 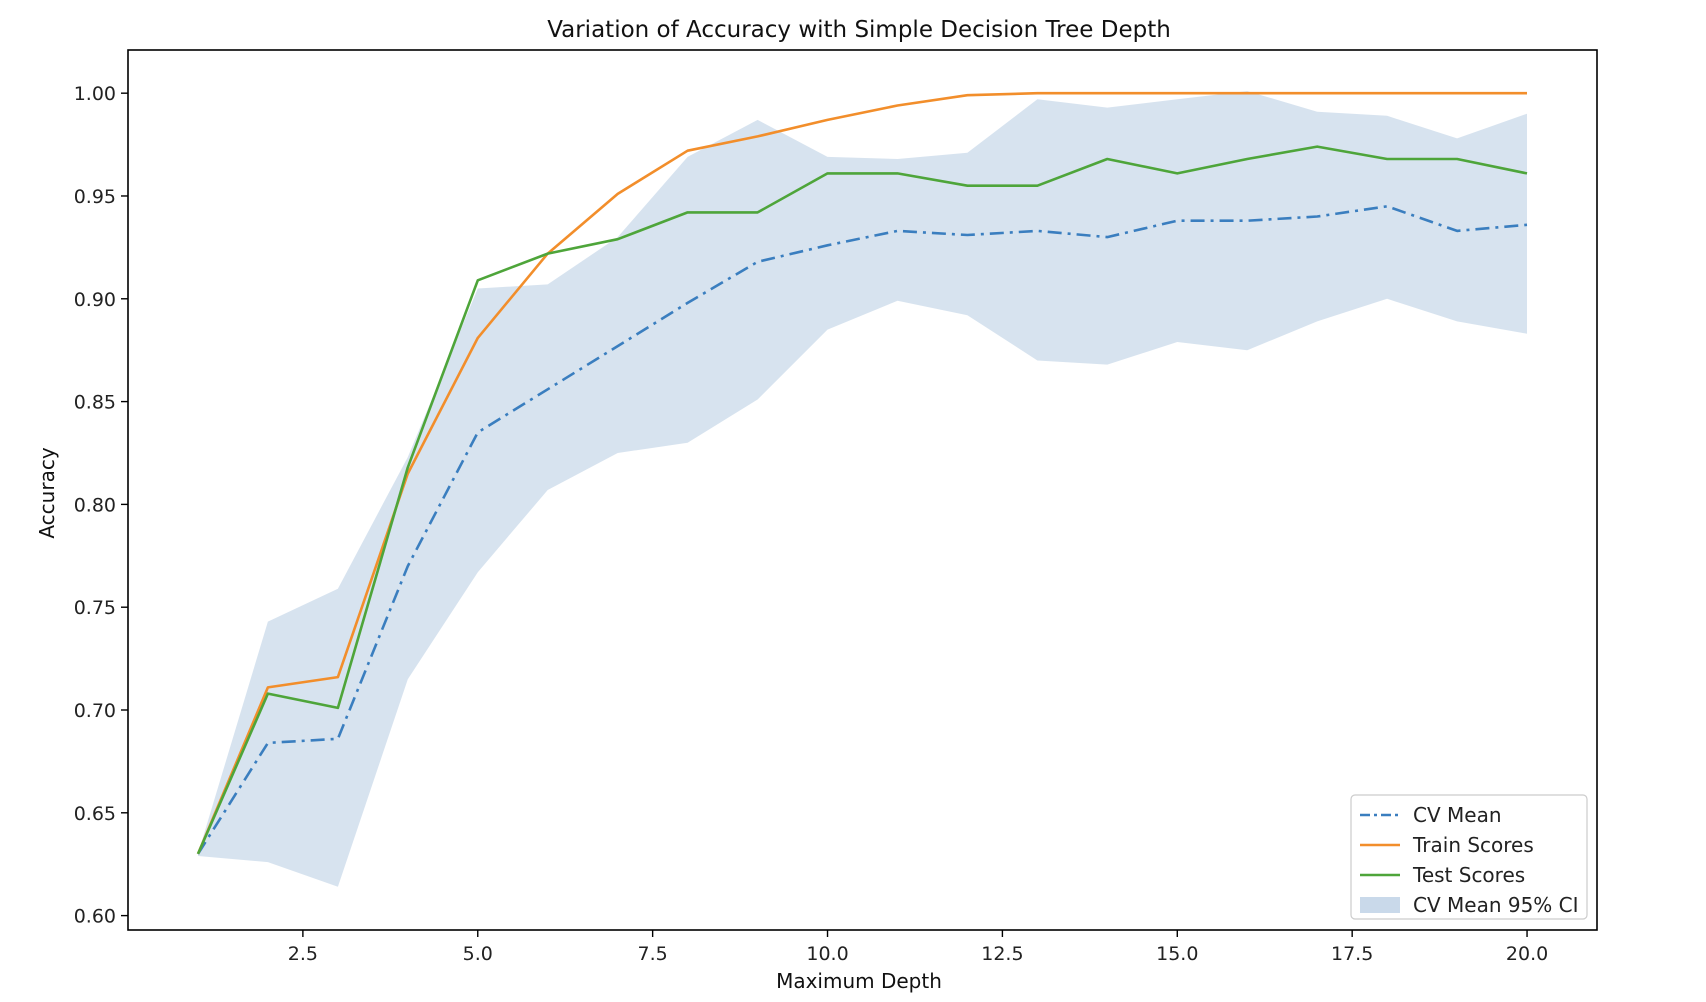 I want to click on x-tick-label: 15.0, so click(x=1177, y=954).